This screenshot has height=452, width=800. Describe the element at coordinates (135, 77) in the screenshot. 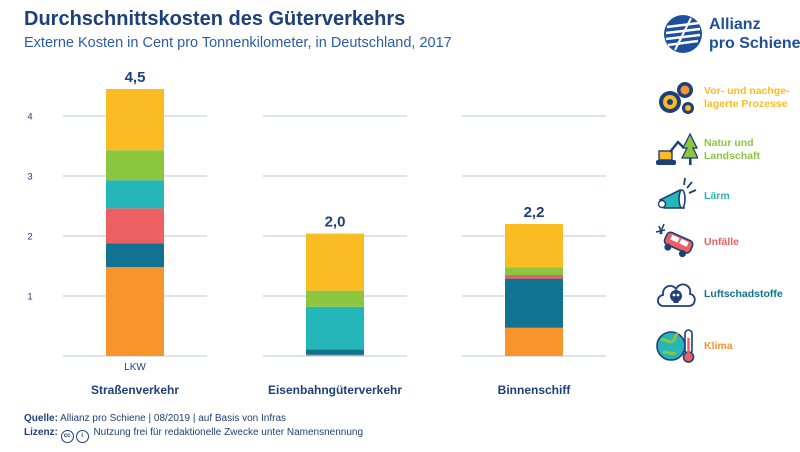

I see `bar-total-label: 4,5` at that location.